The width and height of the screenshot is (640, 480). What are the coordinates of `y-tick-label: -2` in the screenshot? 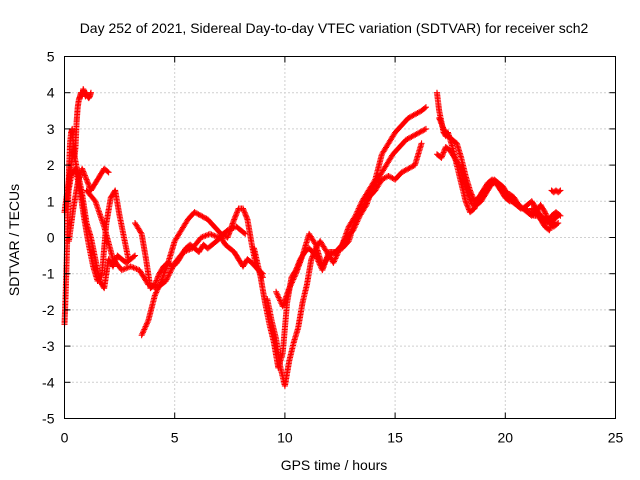 It's located at (48, 310).